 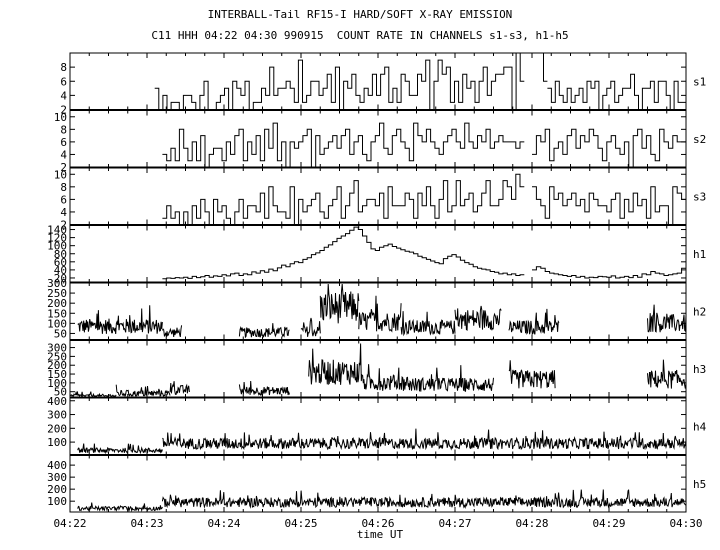 What do you see at coordinates (60, 270) in the screenshot?
I see `y-tick-label: 40` at bounding box center [60, 270].